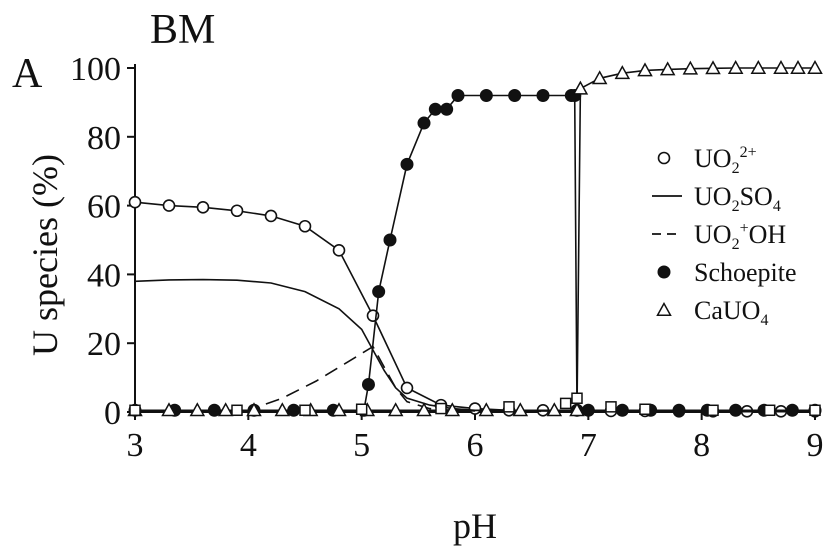  I want to click on x-tick-label: 6, so click(475, 445).